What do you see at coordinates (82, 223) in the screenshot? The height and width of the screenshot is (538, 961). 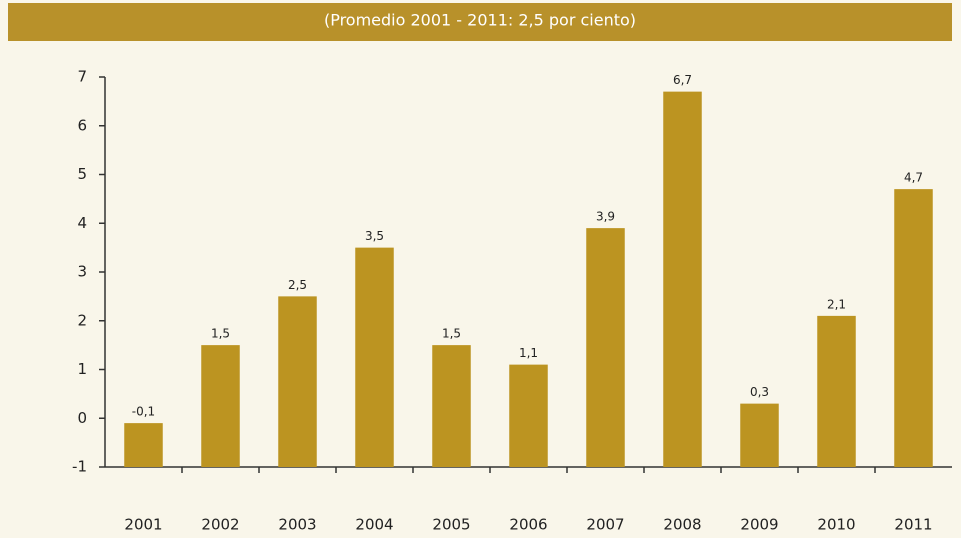 I see `y-tick-label: 4` at bounding box center [82, 223].